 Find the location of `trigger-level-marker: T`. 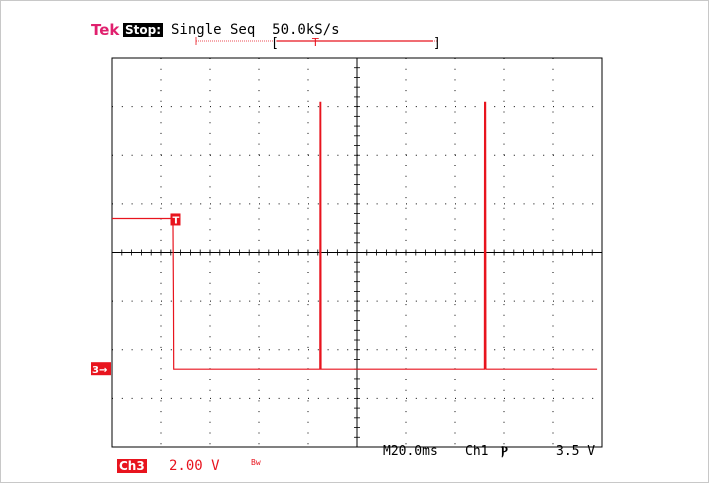

trigger-level-marker: T is located at coordinates (175, 220).